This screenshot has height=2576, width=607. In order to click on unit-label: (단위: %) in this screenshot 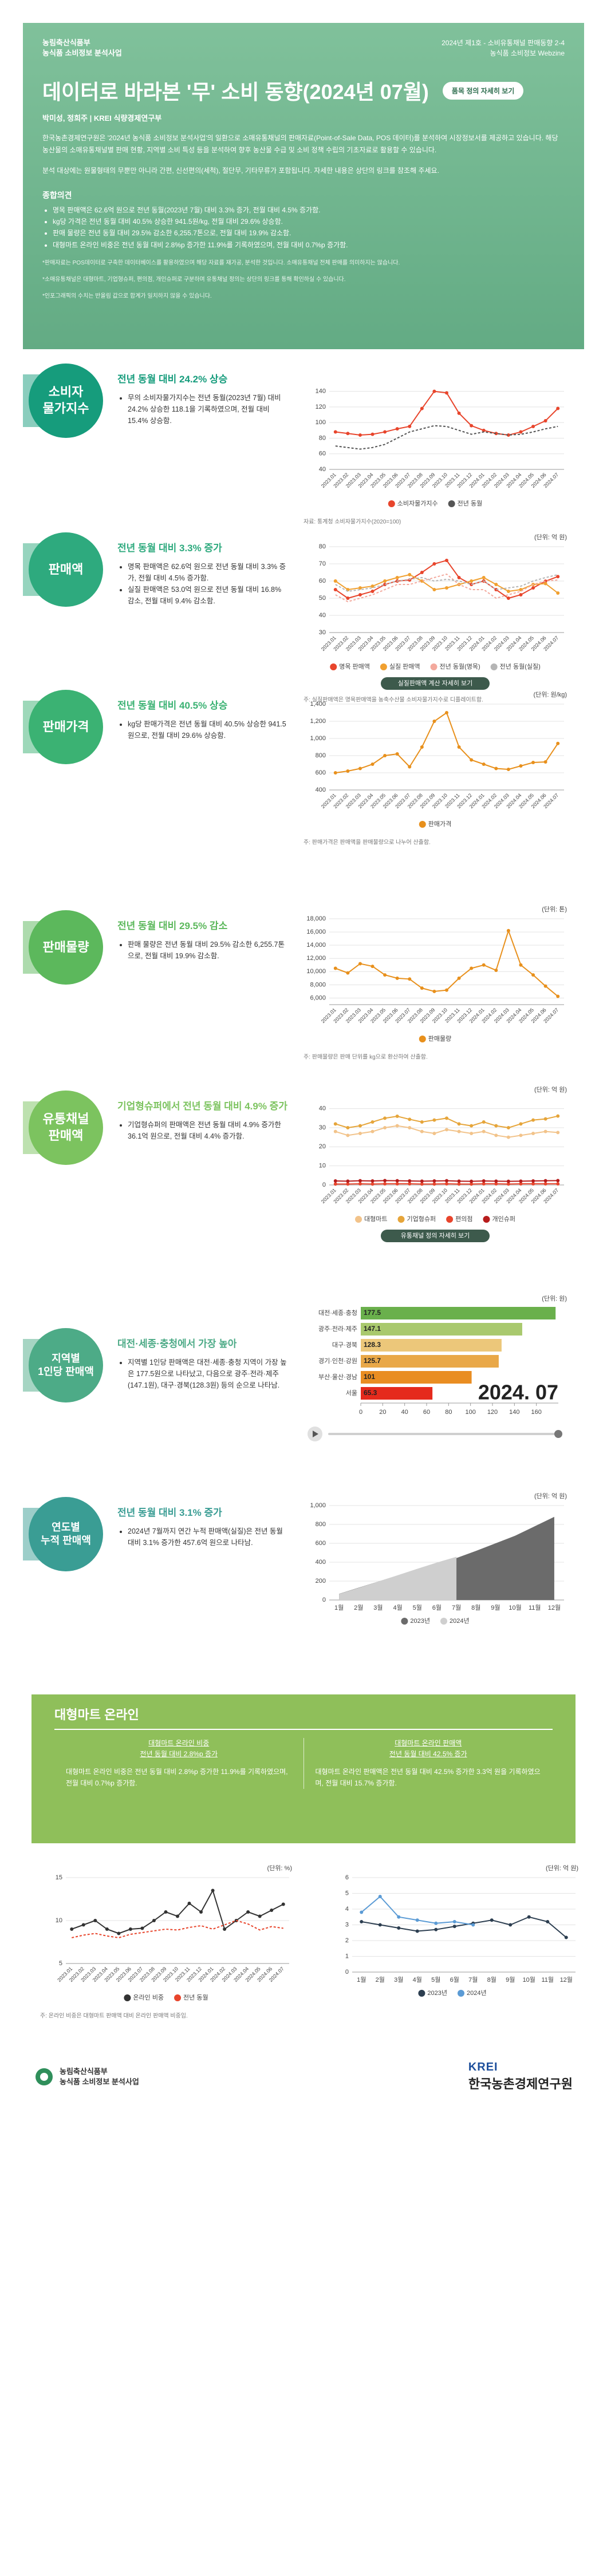, I will do `click(279, 1868)`.